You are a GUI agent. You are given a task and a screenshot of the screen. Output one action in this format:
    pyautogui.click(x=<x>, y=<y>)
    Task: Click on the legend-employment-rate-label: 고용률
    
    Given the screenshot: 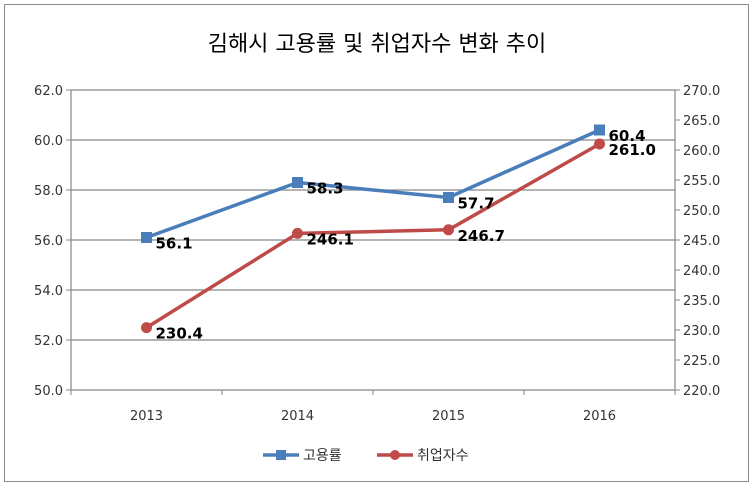 What is the action you would take?
    pyautogui.click(x=322, y=456)
    